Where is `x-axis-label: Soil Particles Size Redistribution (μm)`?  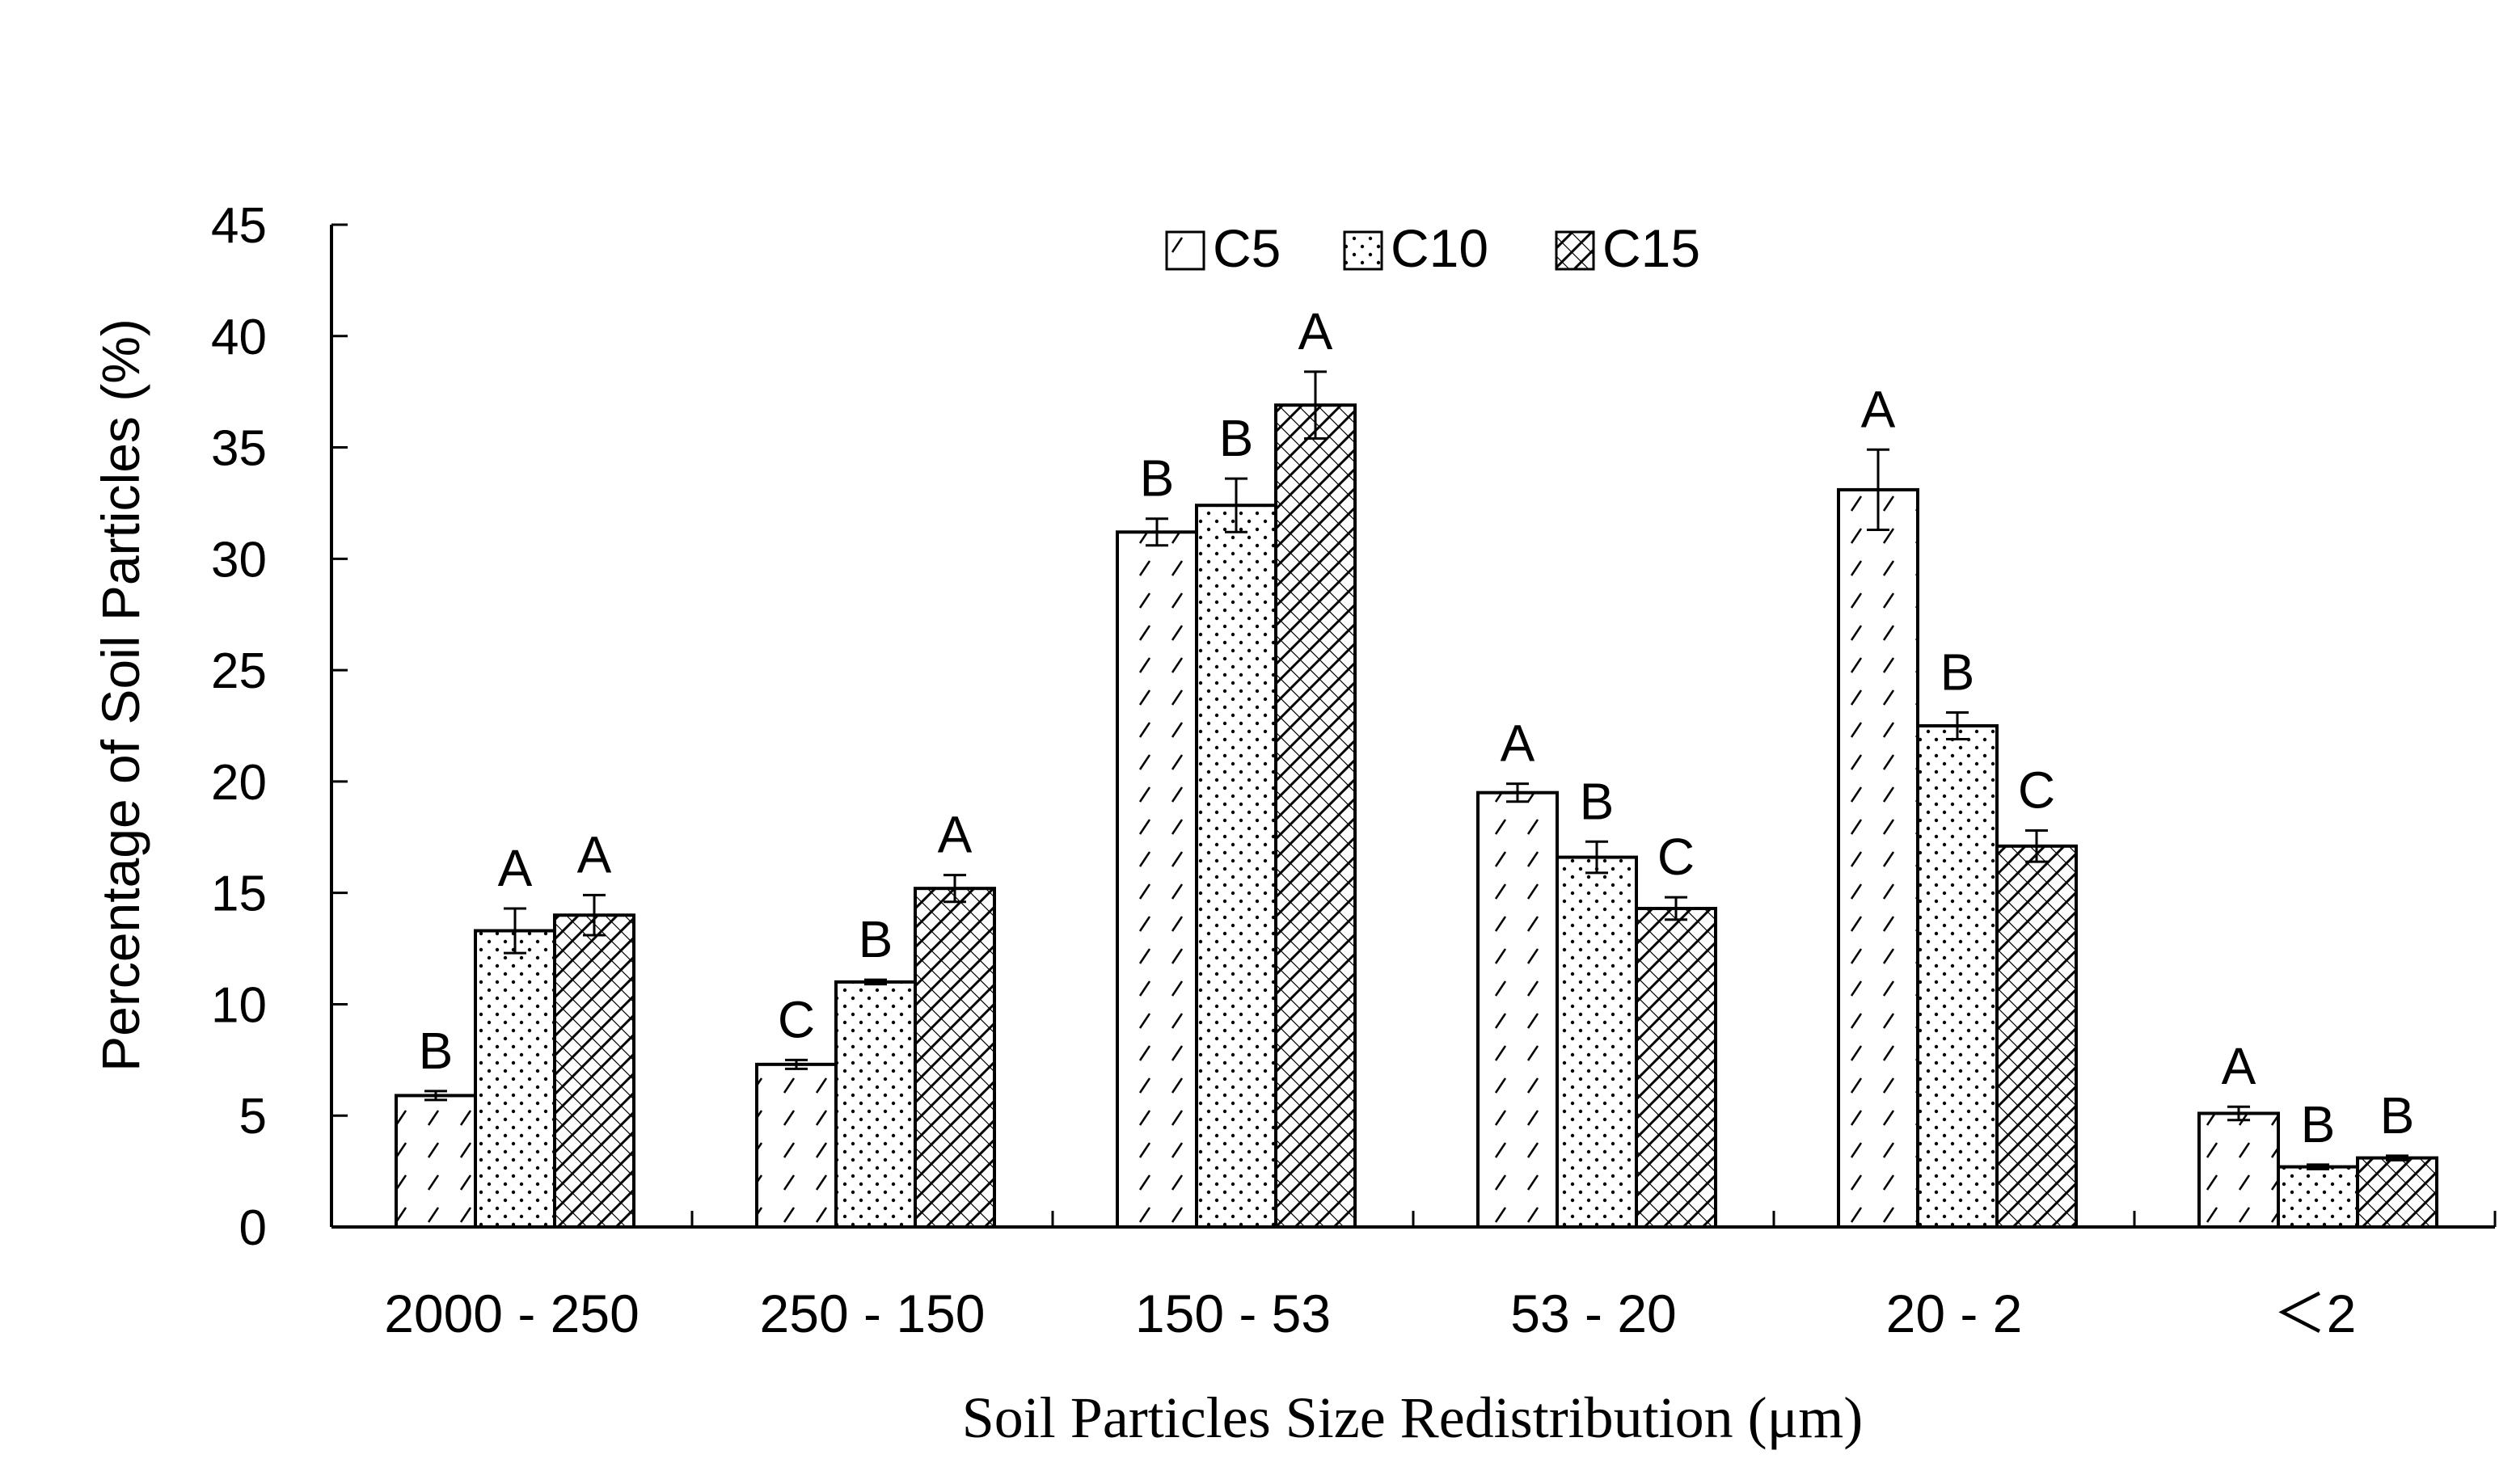
x-axis-label: Soil Particles Size Redistribution (μm) is located at coordinates (1413, 1417).